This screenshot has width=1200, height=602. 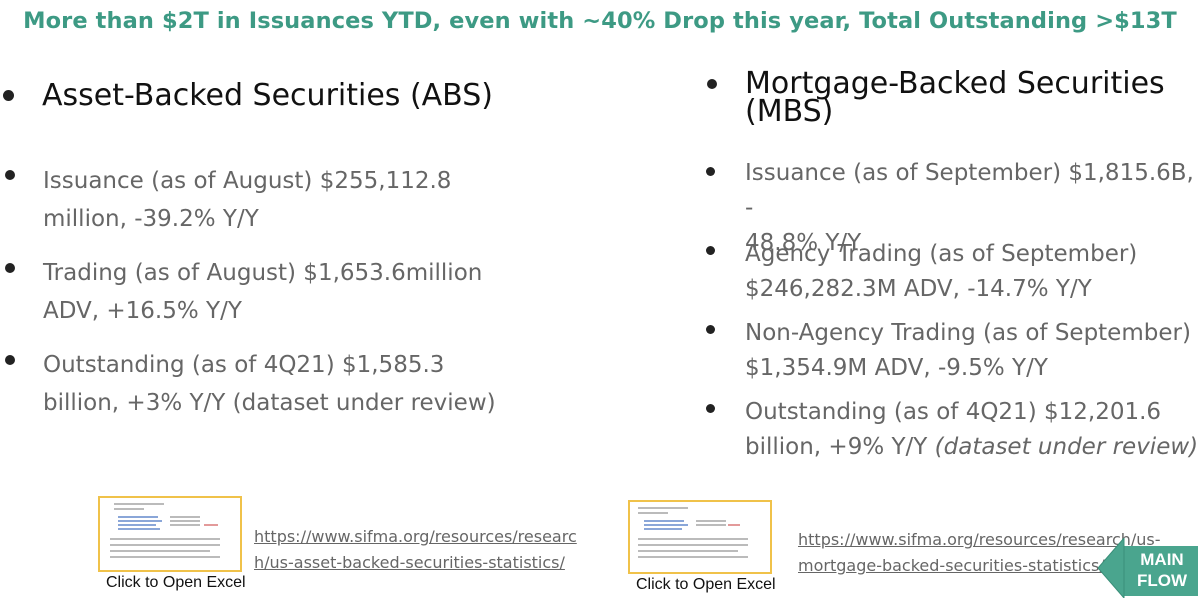 I want to click on mbs-open-excel-caption: Click to Open Excel, so click(x=706, y=584).